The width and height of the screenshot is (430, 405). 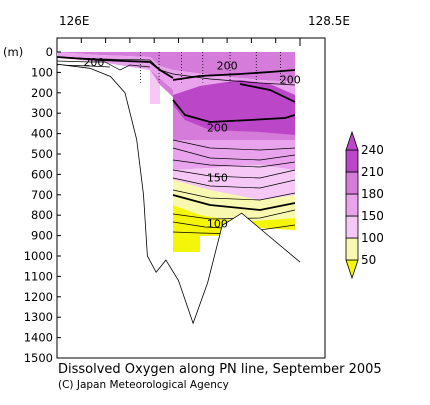 I want to click on contour-label: 150, so click(x=217, y=178).